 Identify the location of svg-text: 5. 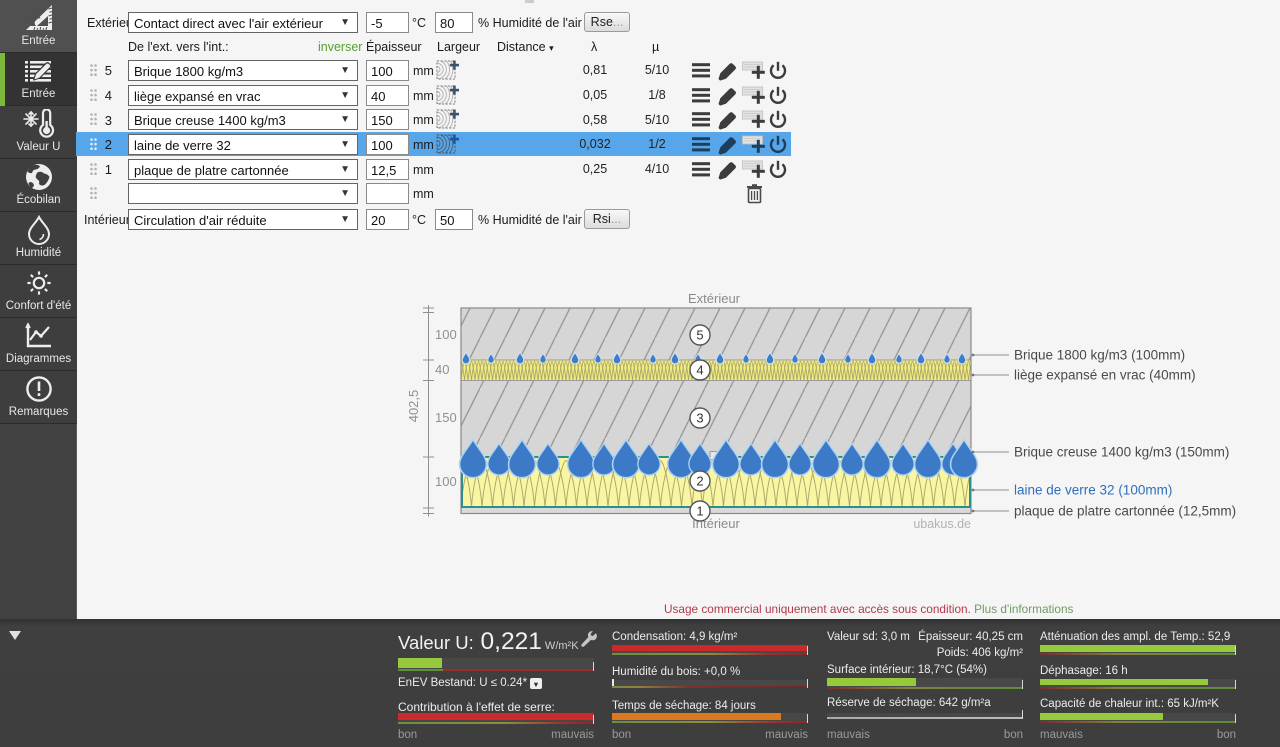
(699, 335).